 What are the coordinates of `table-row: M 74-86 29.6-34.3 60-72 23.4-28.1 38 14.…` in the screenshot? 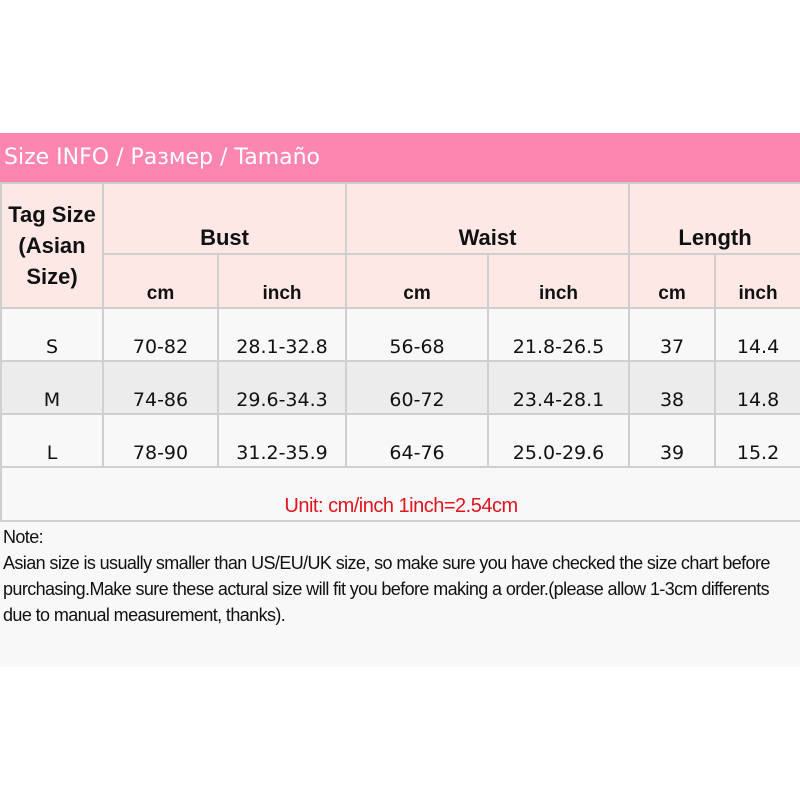 It's located at (400, 387).